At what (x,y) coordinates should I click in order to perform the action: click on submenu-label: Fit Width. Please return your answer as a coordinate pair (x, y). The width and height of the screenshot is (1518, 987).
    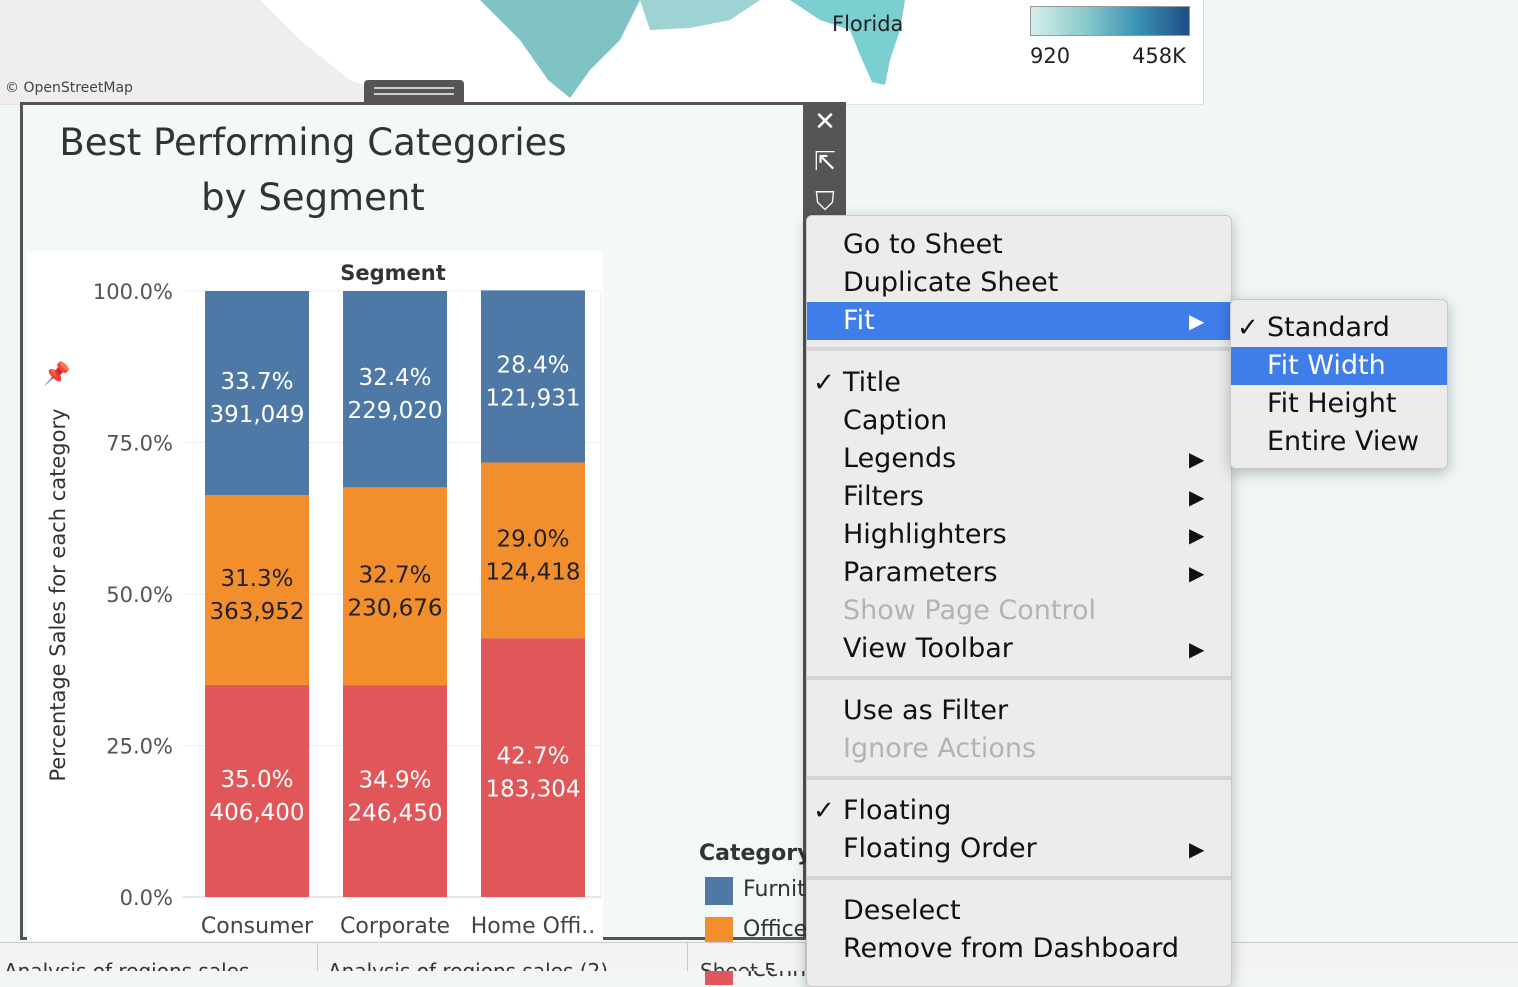
    Looking at the image, I should click on (1326, 365).